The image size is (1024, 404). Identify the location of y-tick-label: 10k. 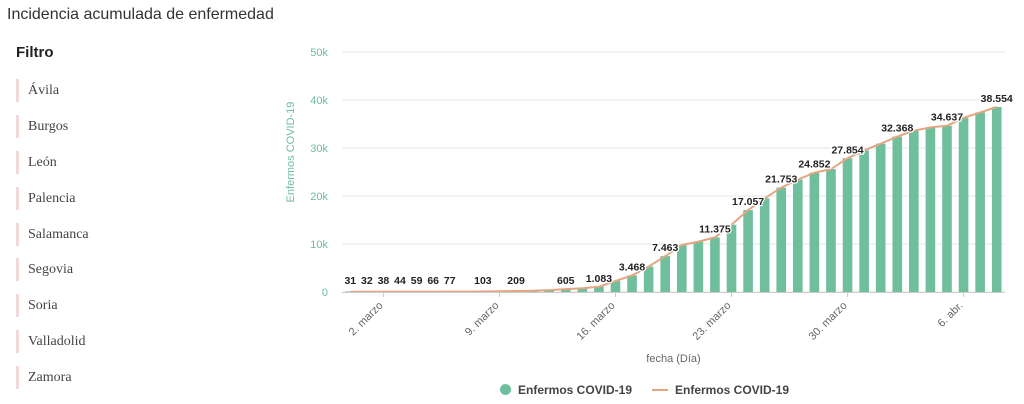
(319, 245).